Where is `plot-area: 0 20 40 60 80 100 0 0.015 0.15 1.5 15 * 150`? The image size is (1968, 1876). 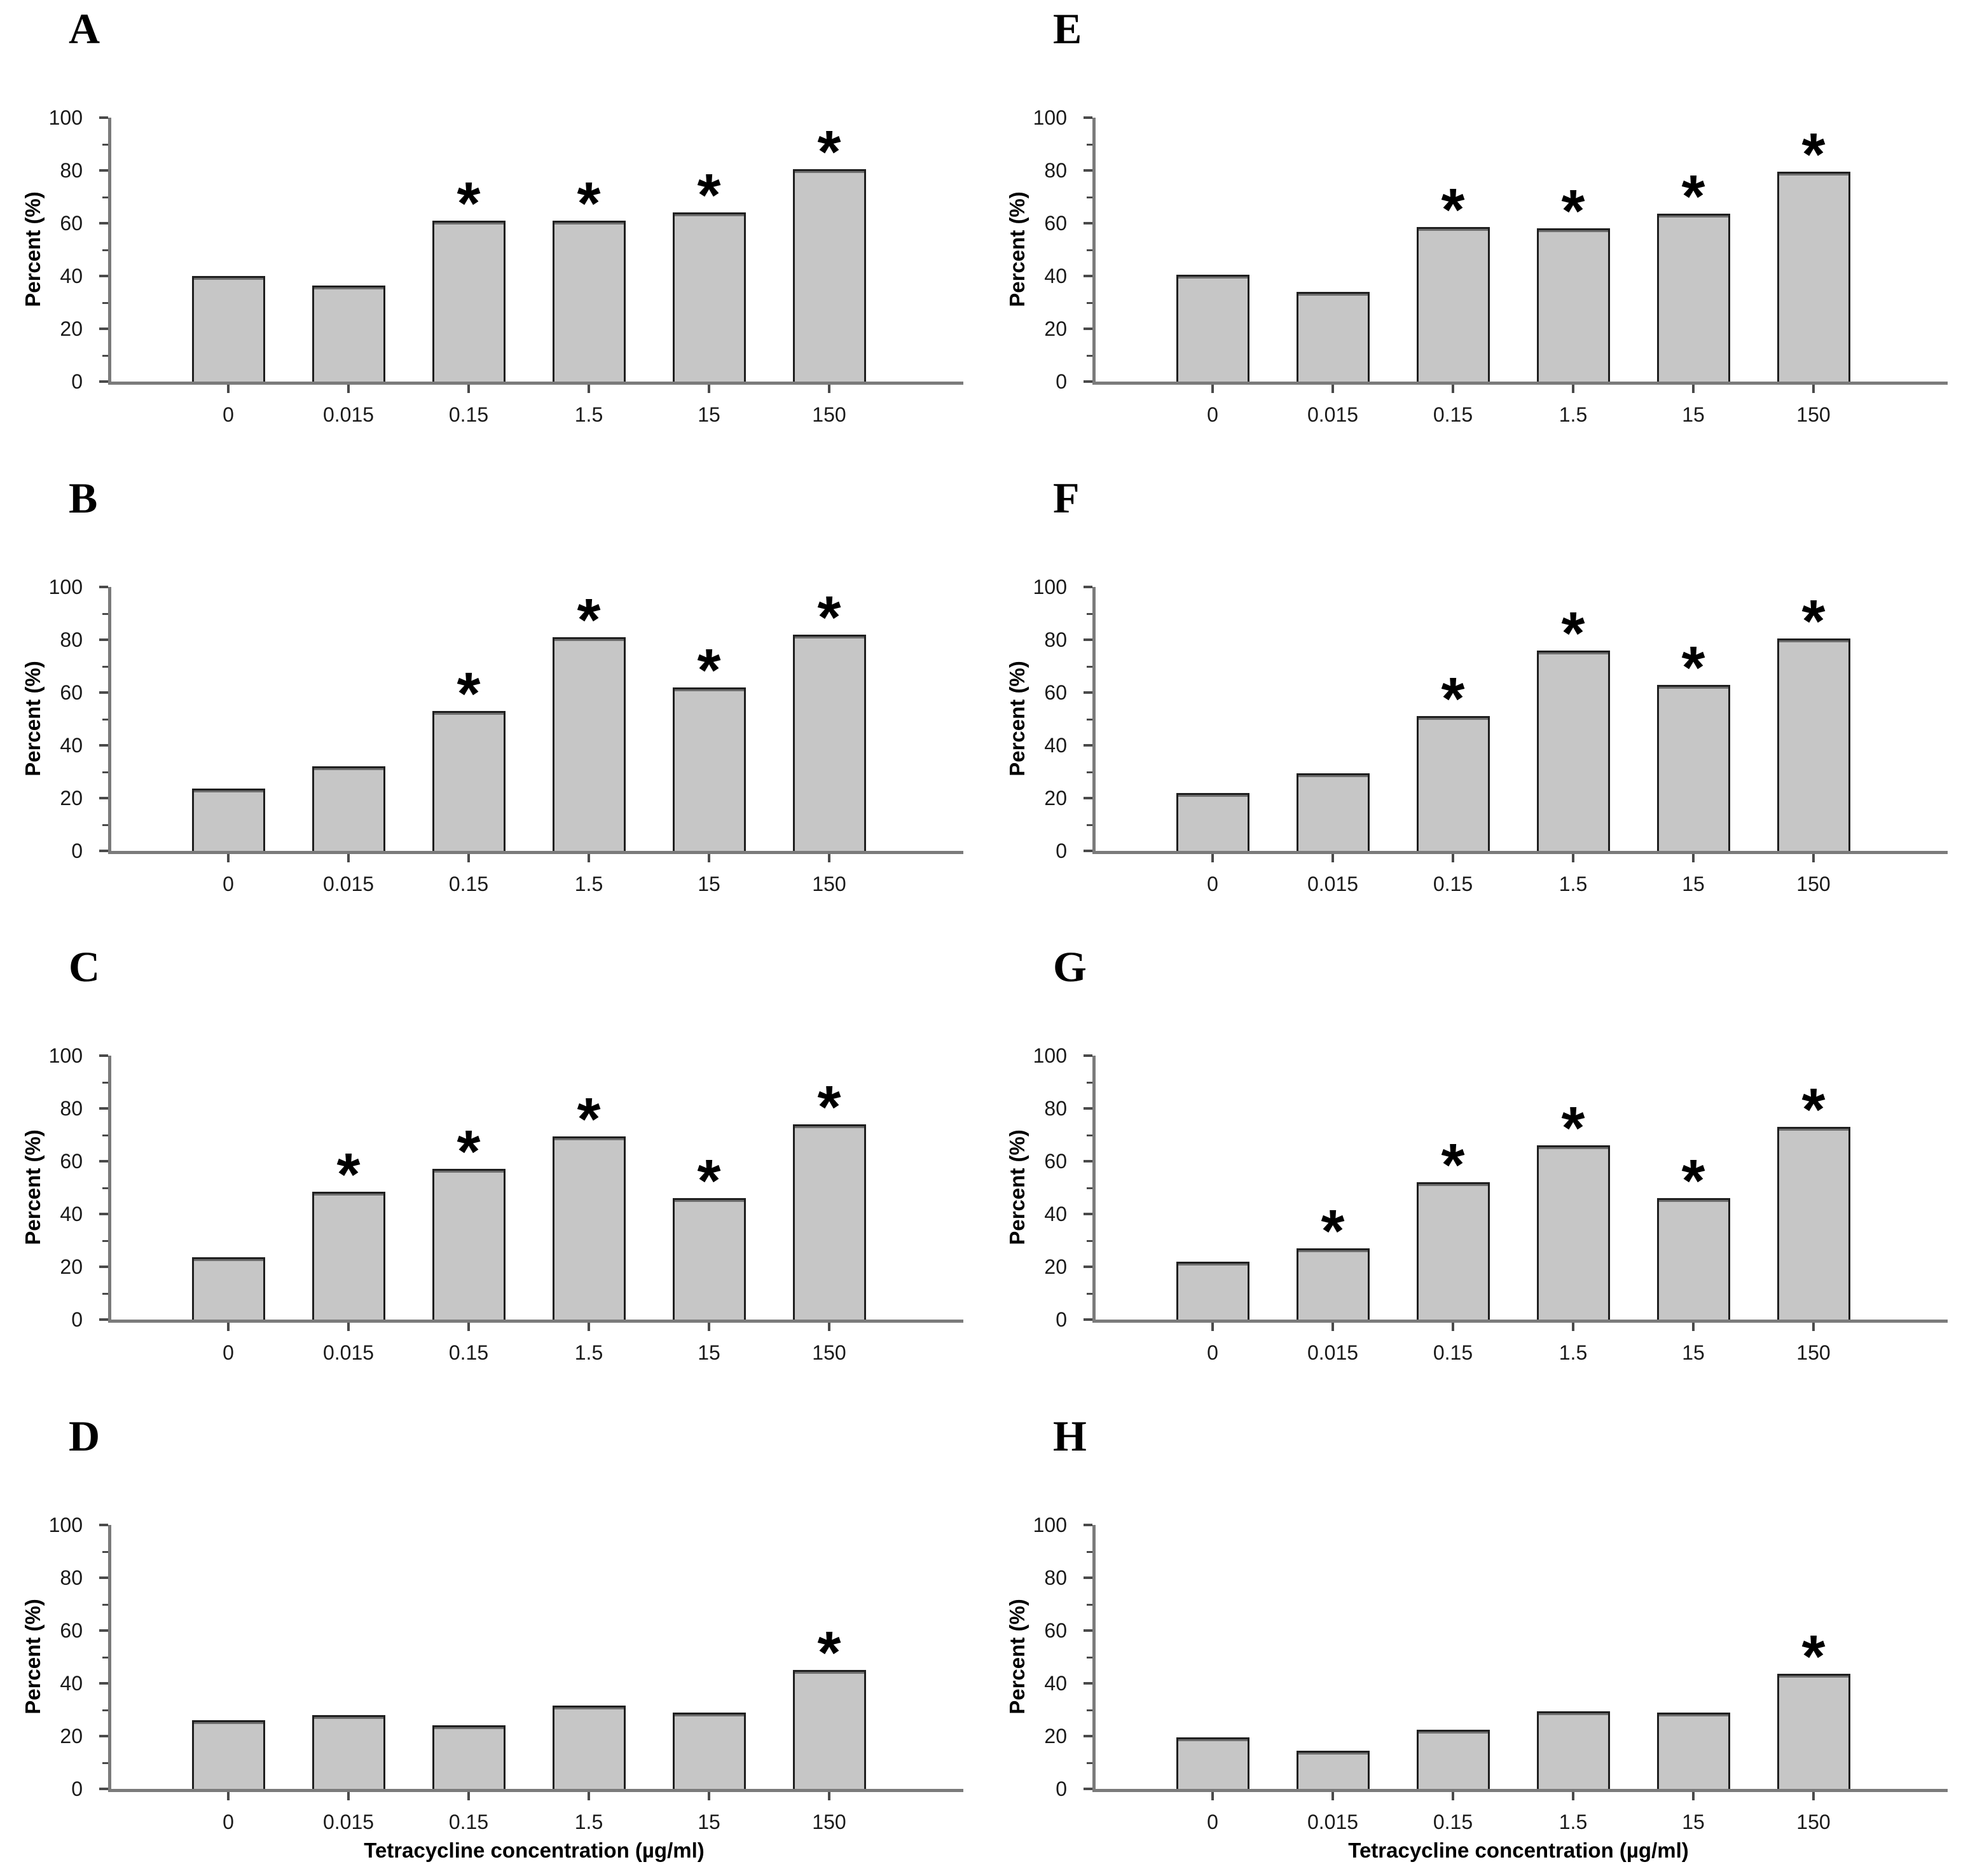
plot-area: 0 20 40 60 80 100 0 0.015 0.15 1.5 15 * 150 is located at coordinates (506, 1673).